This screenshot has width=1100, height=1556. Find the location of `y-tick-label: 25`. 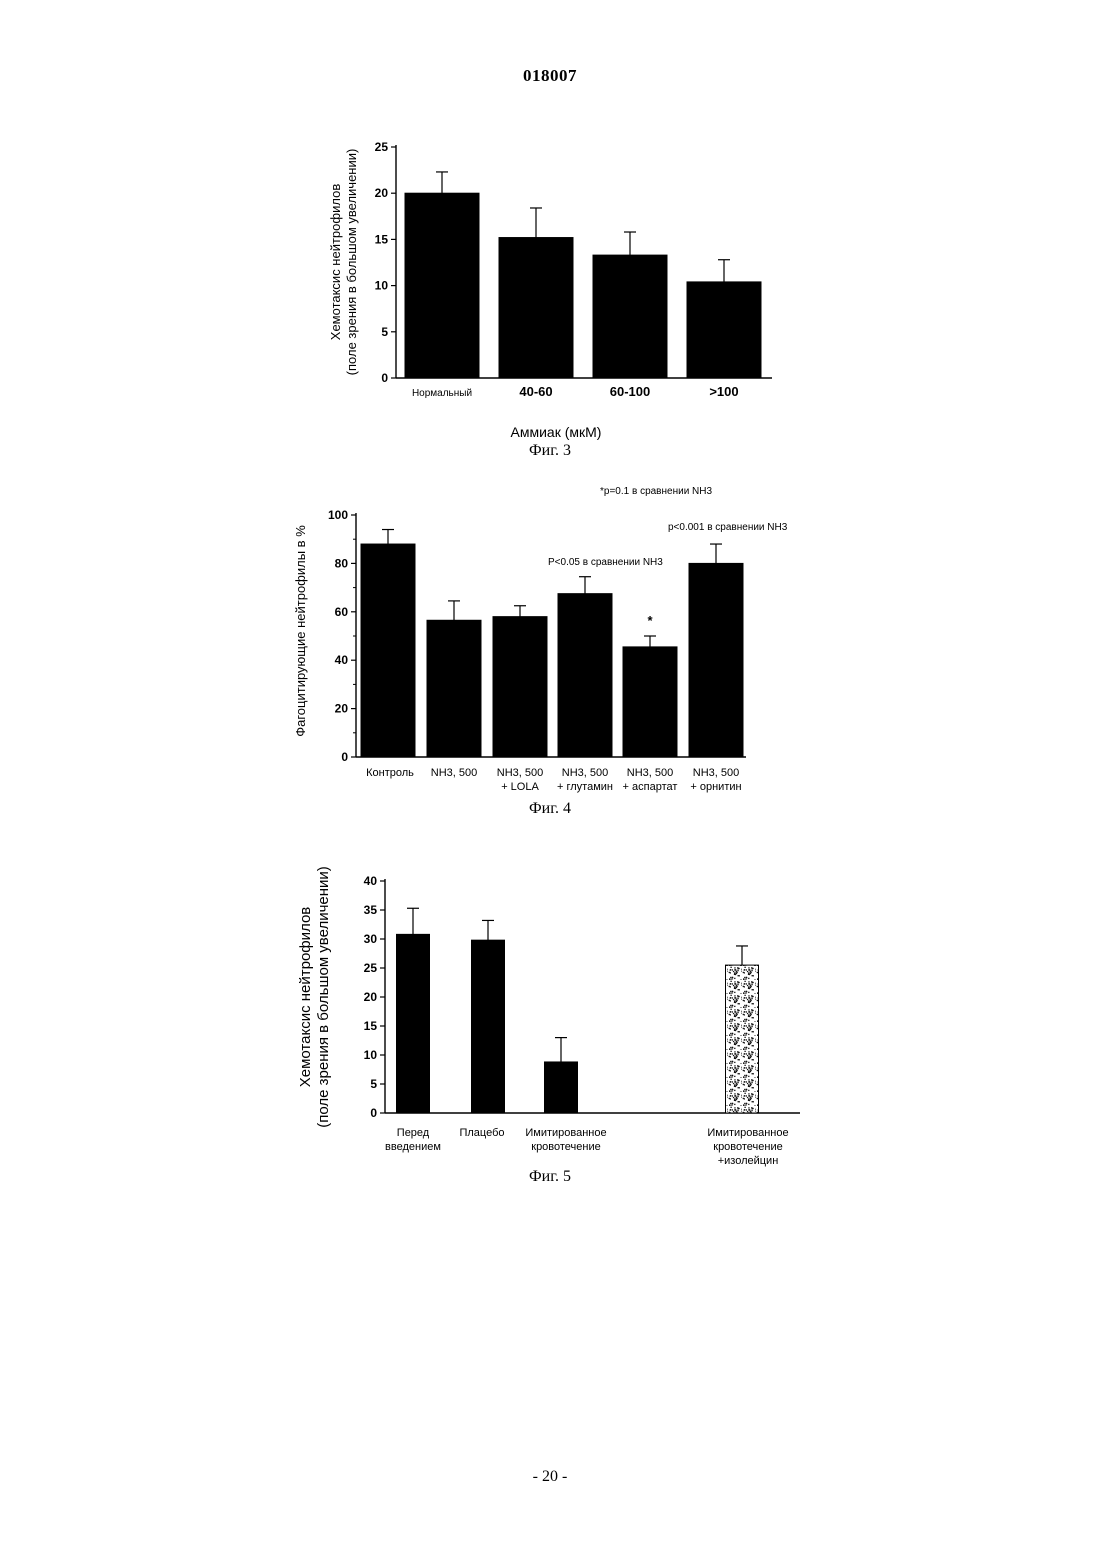

y-tick-label: 25 is located at coordinates (371, 968).